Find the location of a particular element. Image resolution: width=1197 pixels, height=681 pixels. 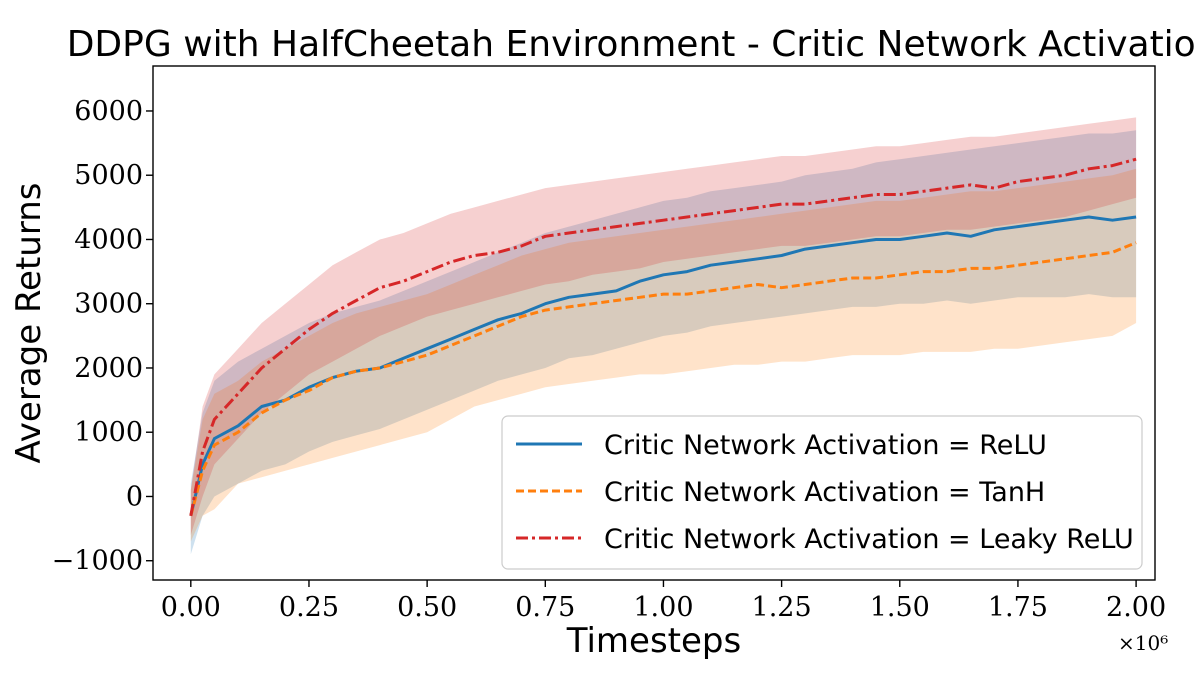

x-axis-ticks: 0.00 0.25 0.50 0.75 1.00 1.25 1.50 1.75 2.00 is located at coordinates (663, 601).